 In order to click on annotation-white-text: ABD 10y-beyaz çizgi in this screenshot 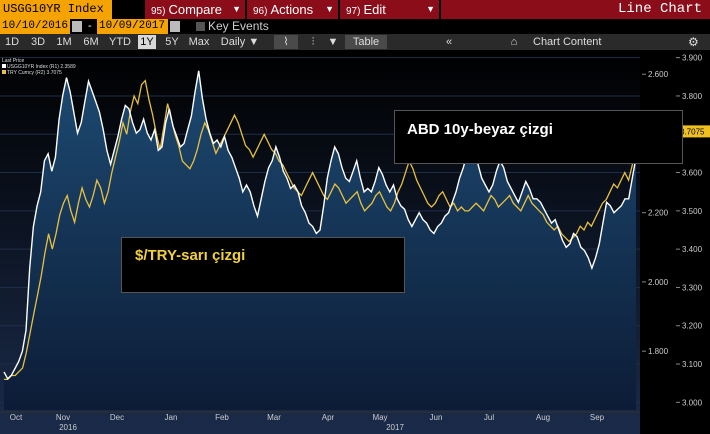, I will do `click(480, 129)`.